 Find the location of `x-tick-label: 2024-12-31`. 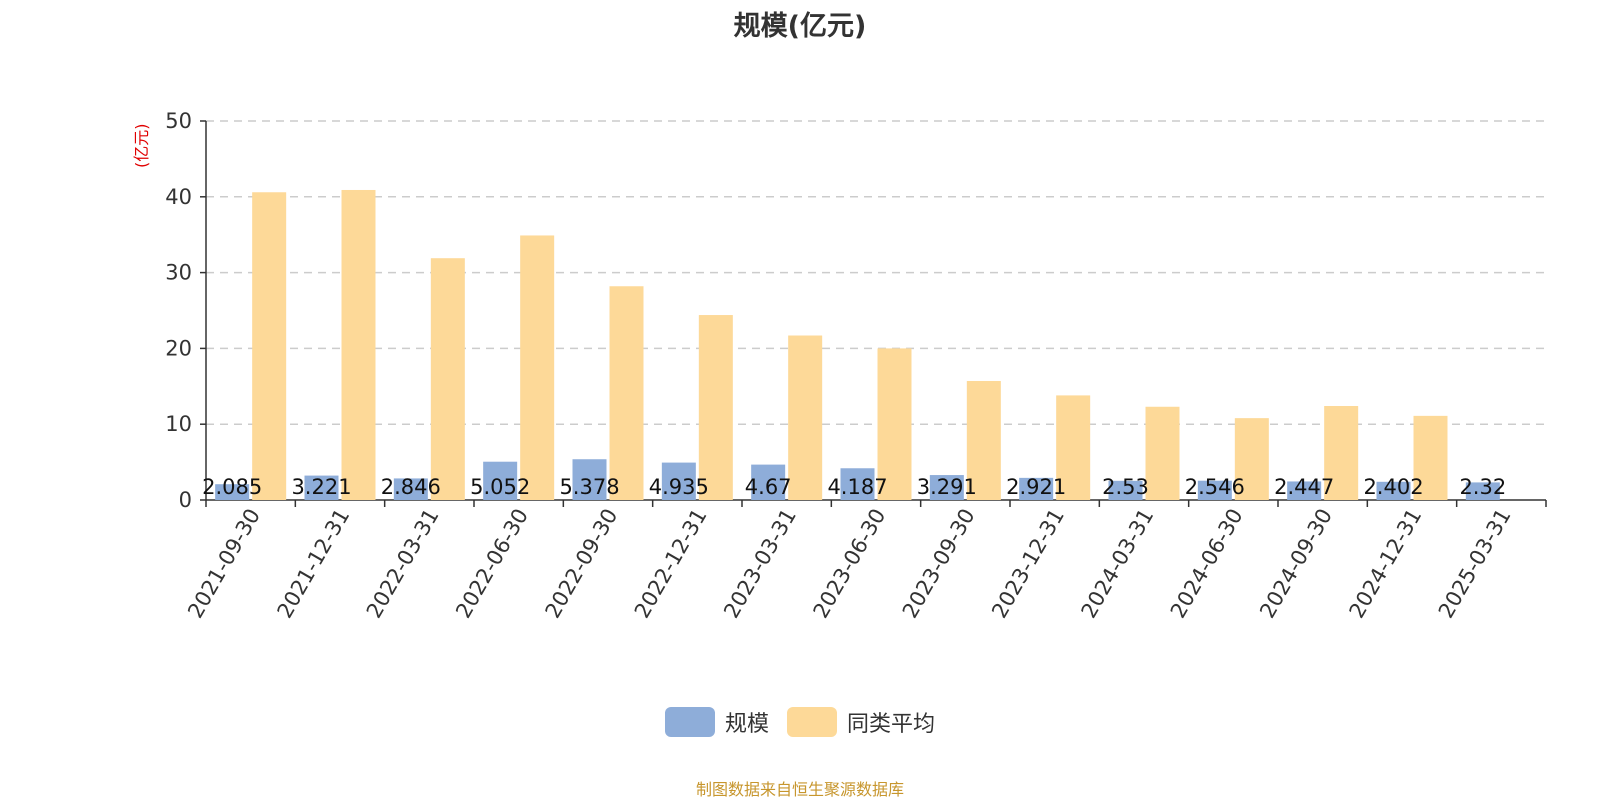

x-tick-label: 2024-12-31 is located at coordinates (1386, 564).